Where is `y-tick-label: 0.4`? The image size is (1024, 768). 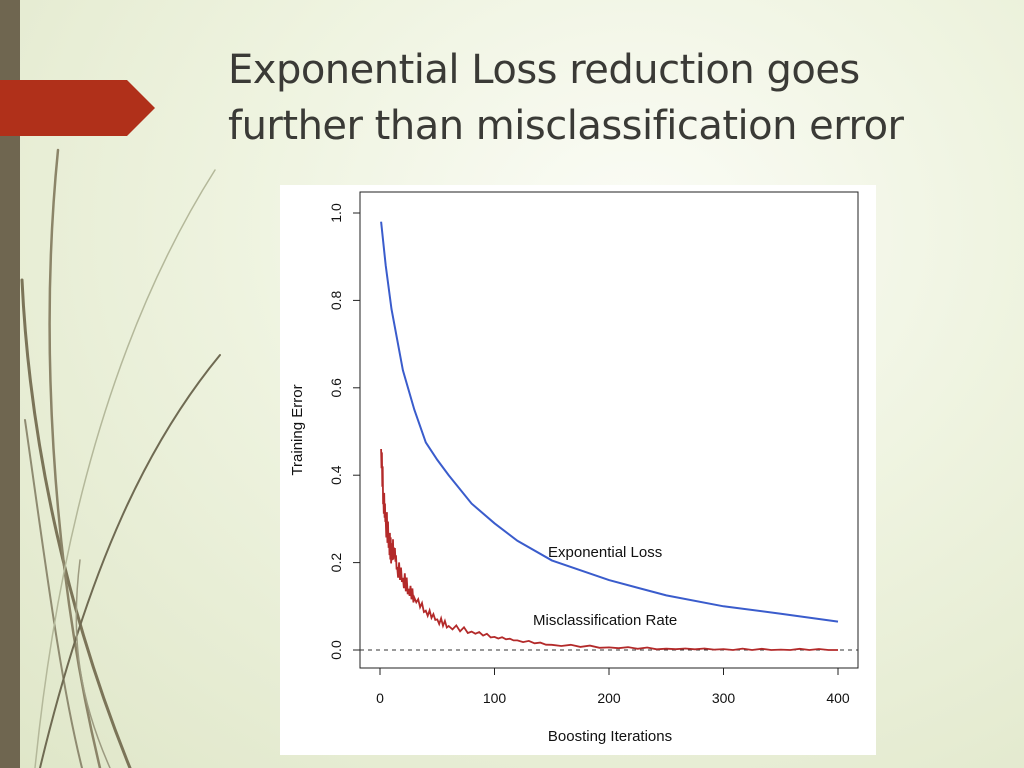 y-tick-label: 0.4 is located at coordinates (336, 475).